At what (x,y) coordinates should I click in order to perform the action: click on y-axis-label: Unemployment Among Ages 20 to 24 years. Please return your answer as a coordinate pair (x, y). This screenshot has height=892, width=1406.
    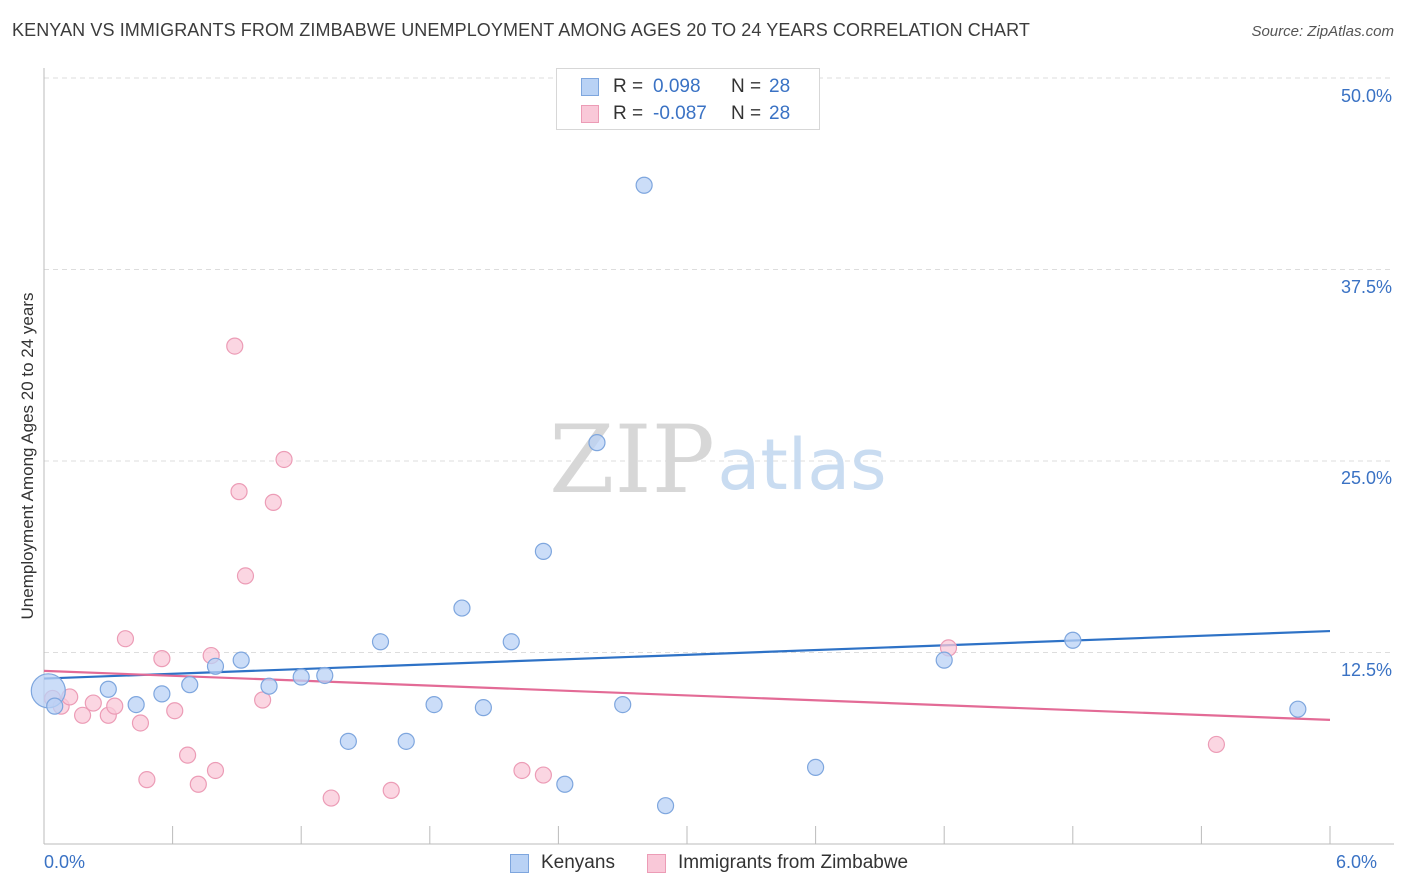
    Looking at the image, I should click on (27, 456).